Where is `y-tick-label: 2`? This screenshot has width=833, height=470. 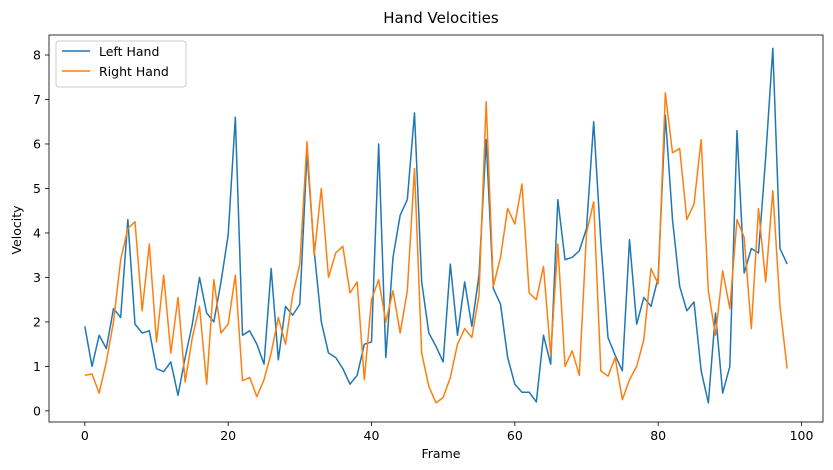 y-tick-label: 2 is located at coordinates (37, 321).